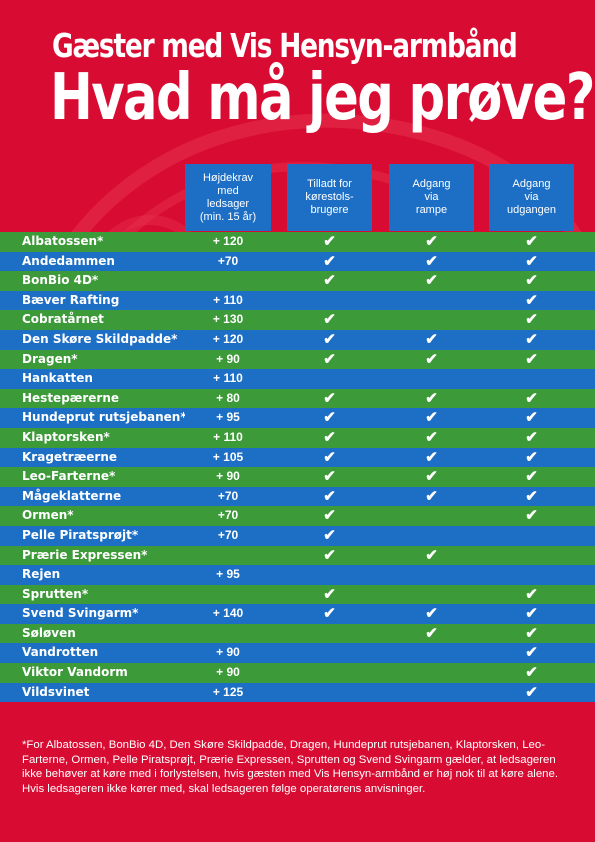 This screenshot has width=595, height=842. I want to click on table-row: Svend Svingarm* + 140 ✔ ✔ ✔, so click(297, 614).